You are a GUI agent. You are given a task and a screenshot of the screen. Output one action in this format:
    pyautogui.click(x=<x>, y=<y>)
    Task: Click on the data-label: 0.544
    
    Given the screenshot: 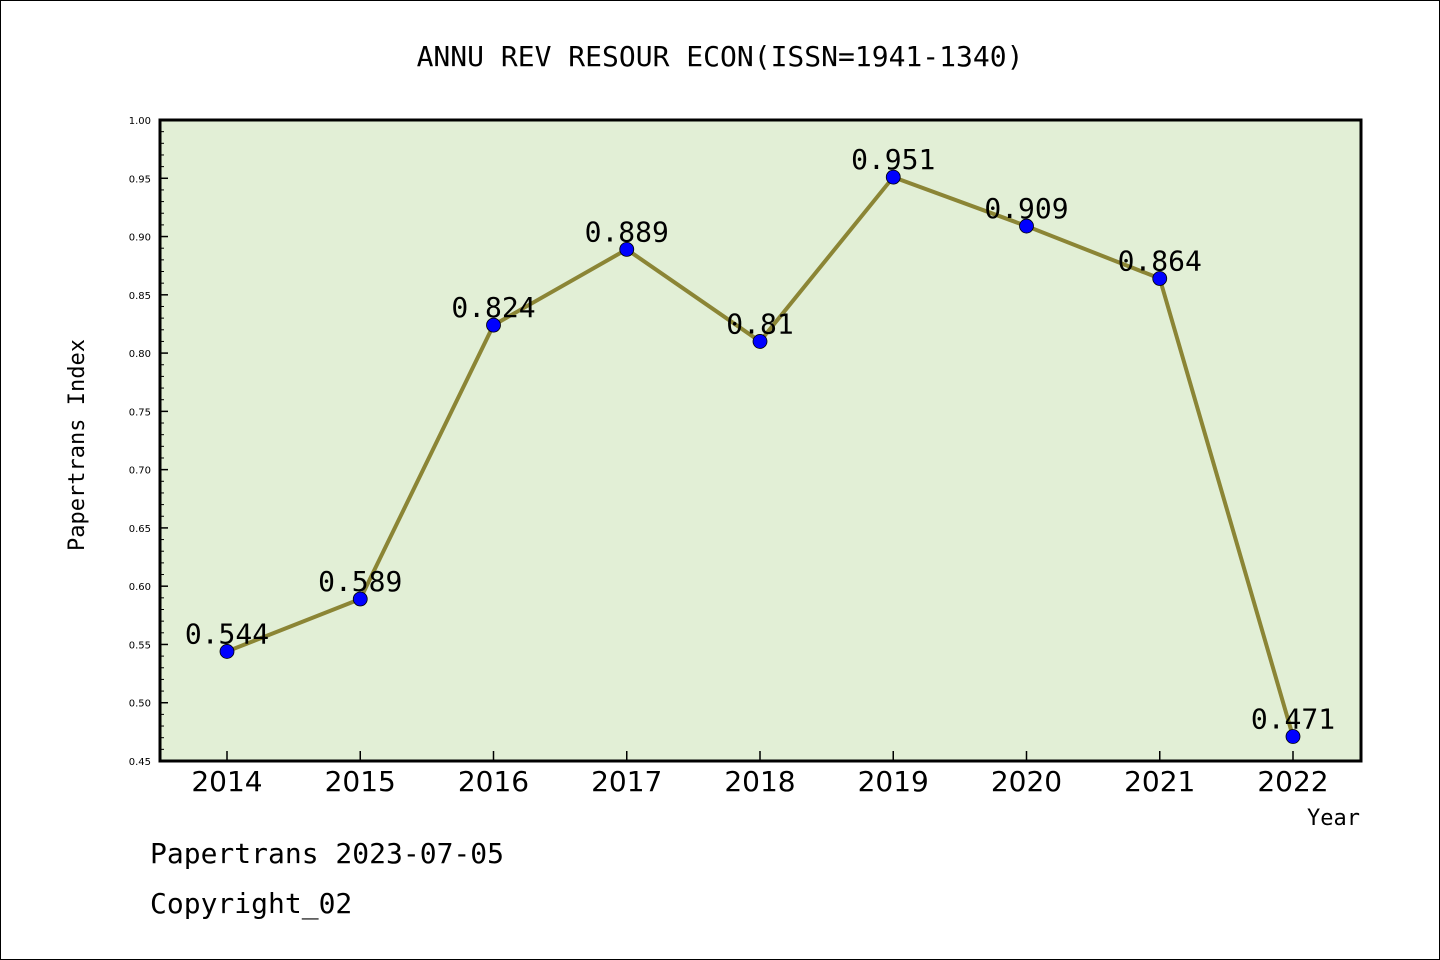 What is the action you would take?
    pyautogui.click(x=227, y=633)
    